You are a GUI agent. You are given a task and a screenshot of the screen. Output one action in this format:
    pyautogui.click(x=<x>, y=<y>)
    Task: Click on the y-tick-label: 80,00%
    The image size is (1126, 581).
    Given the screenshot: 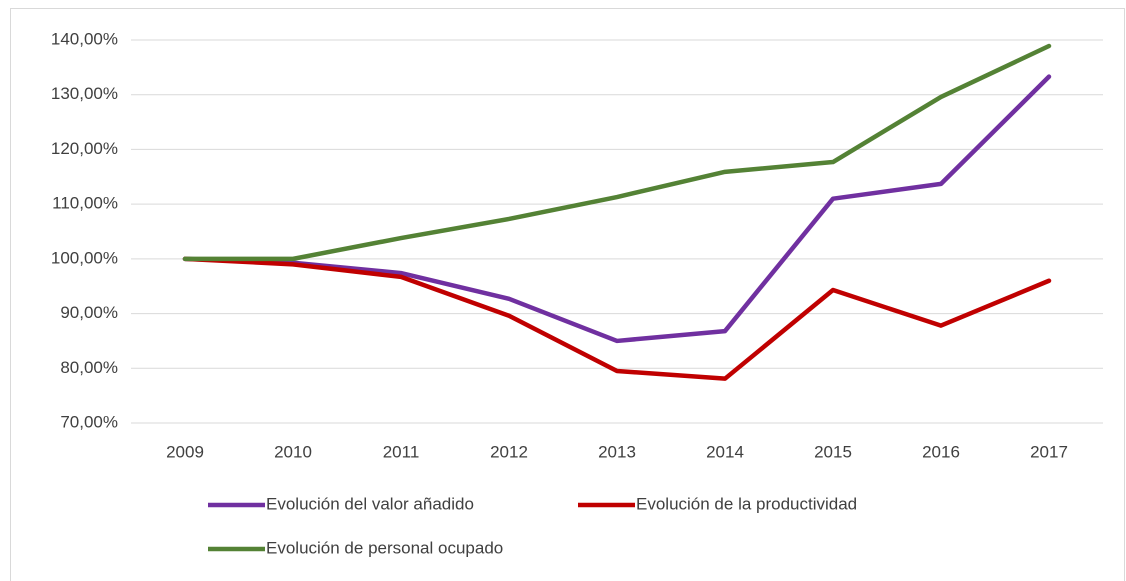 What is the action you would take?
    pyautogui.click(x=89, y=367)
    